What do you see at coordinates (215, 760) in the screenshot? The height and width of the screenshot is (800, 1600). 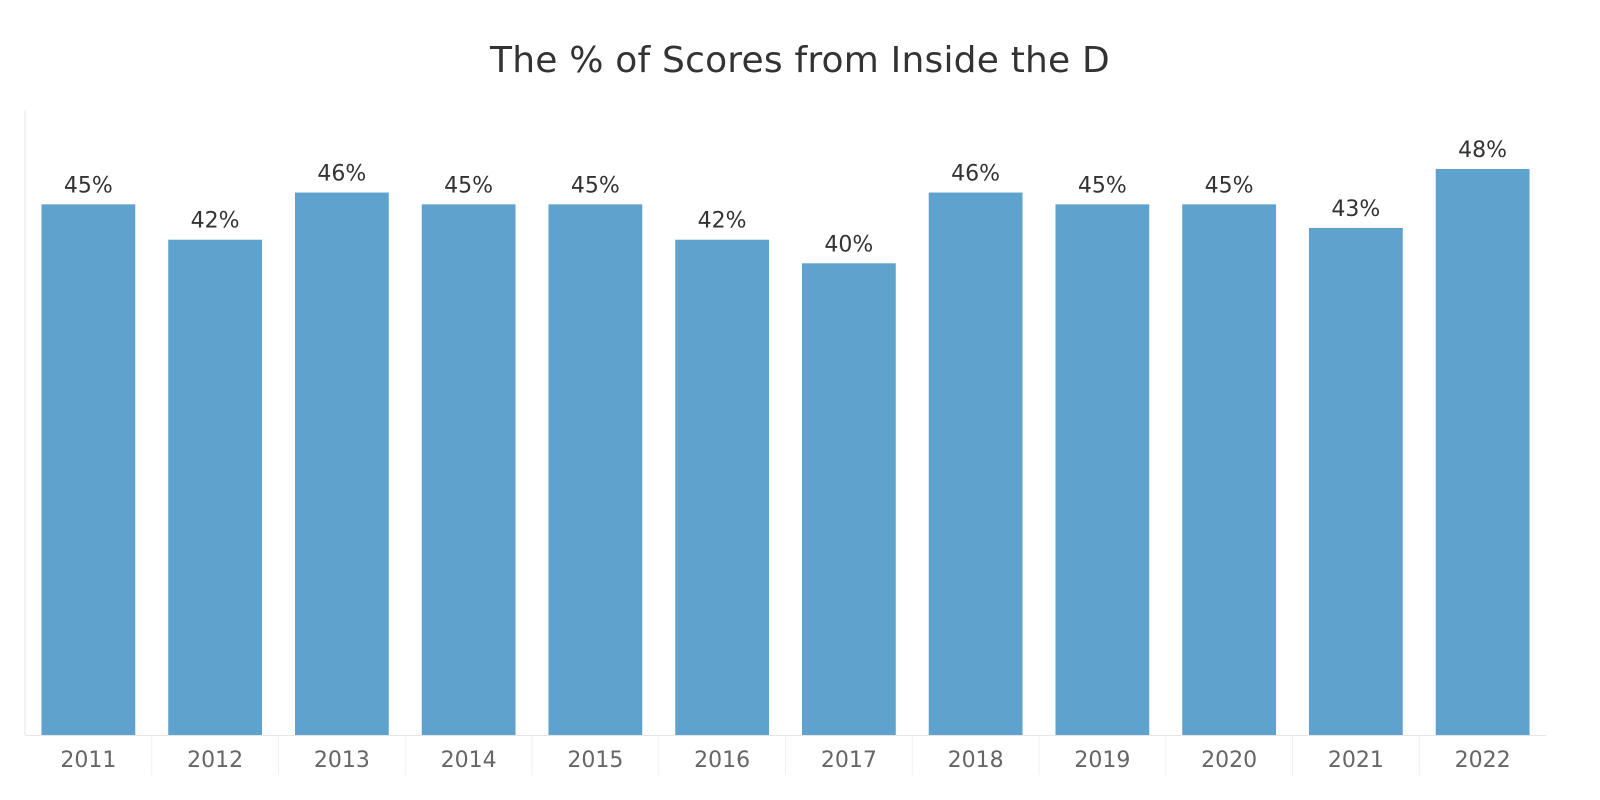 I see `x-tick-2012: 2012` at bounding box center [215, 760].